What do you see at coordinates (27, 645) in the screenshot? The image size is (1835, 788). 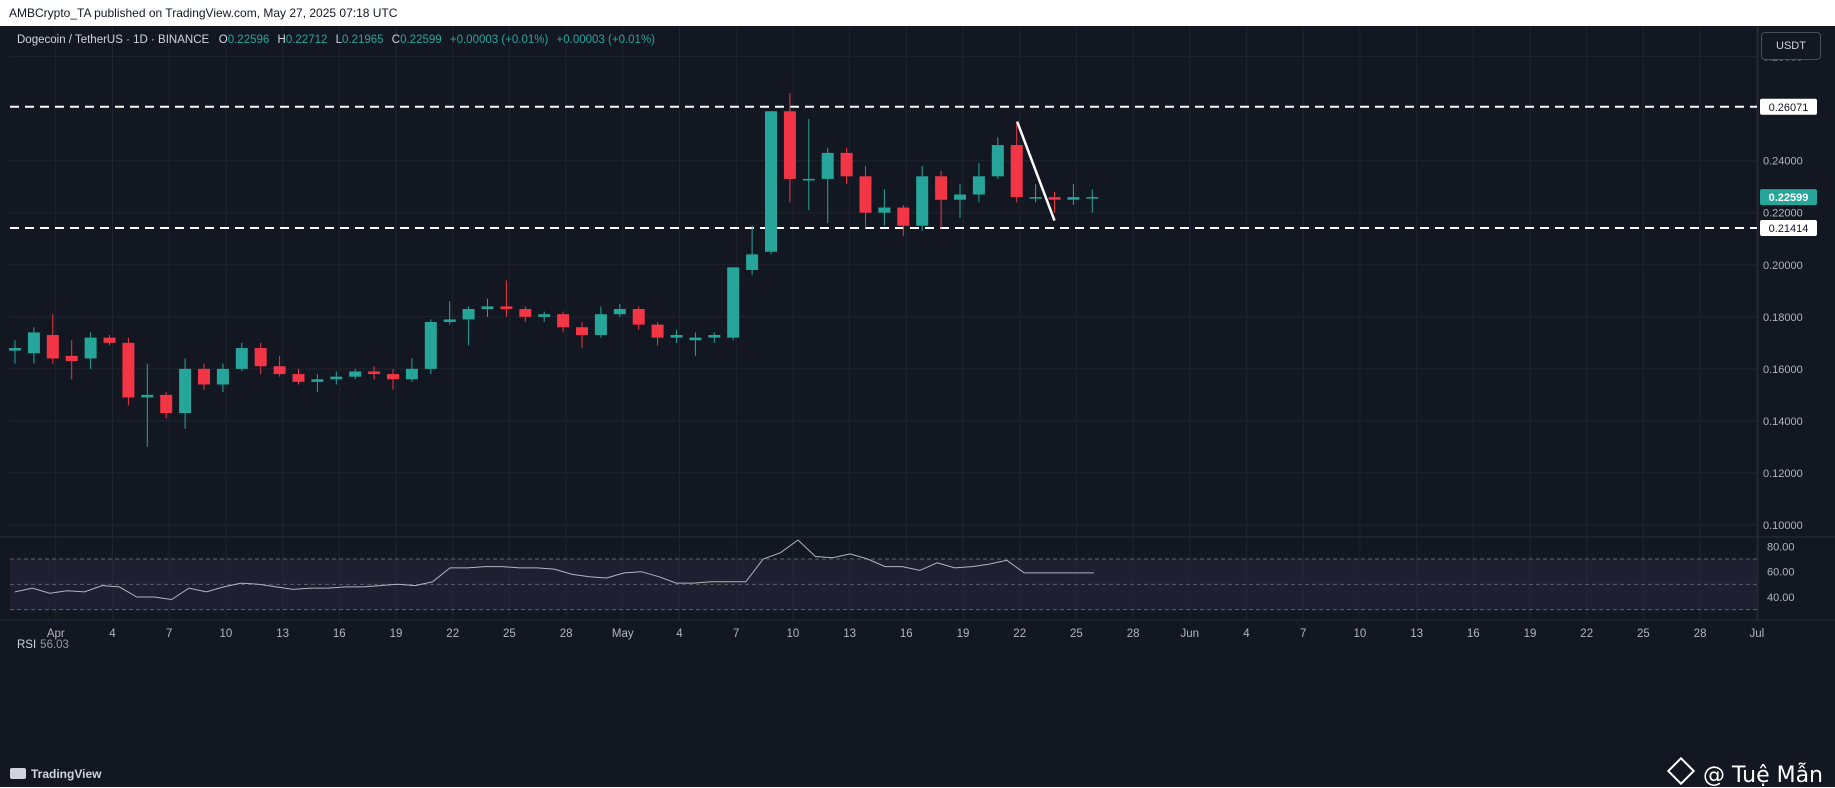 I see `rsi-label: RSI` at bounding box center [27, 645].